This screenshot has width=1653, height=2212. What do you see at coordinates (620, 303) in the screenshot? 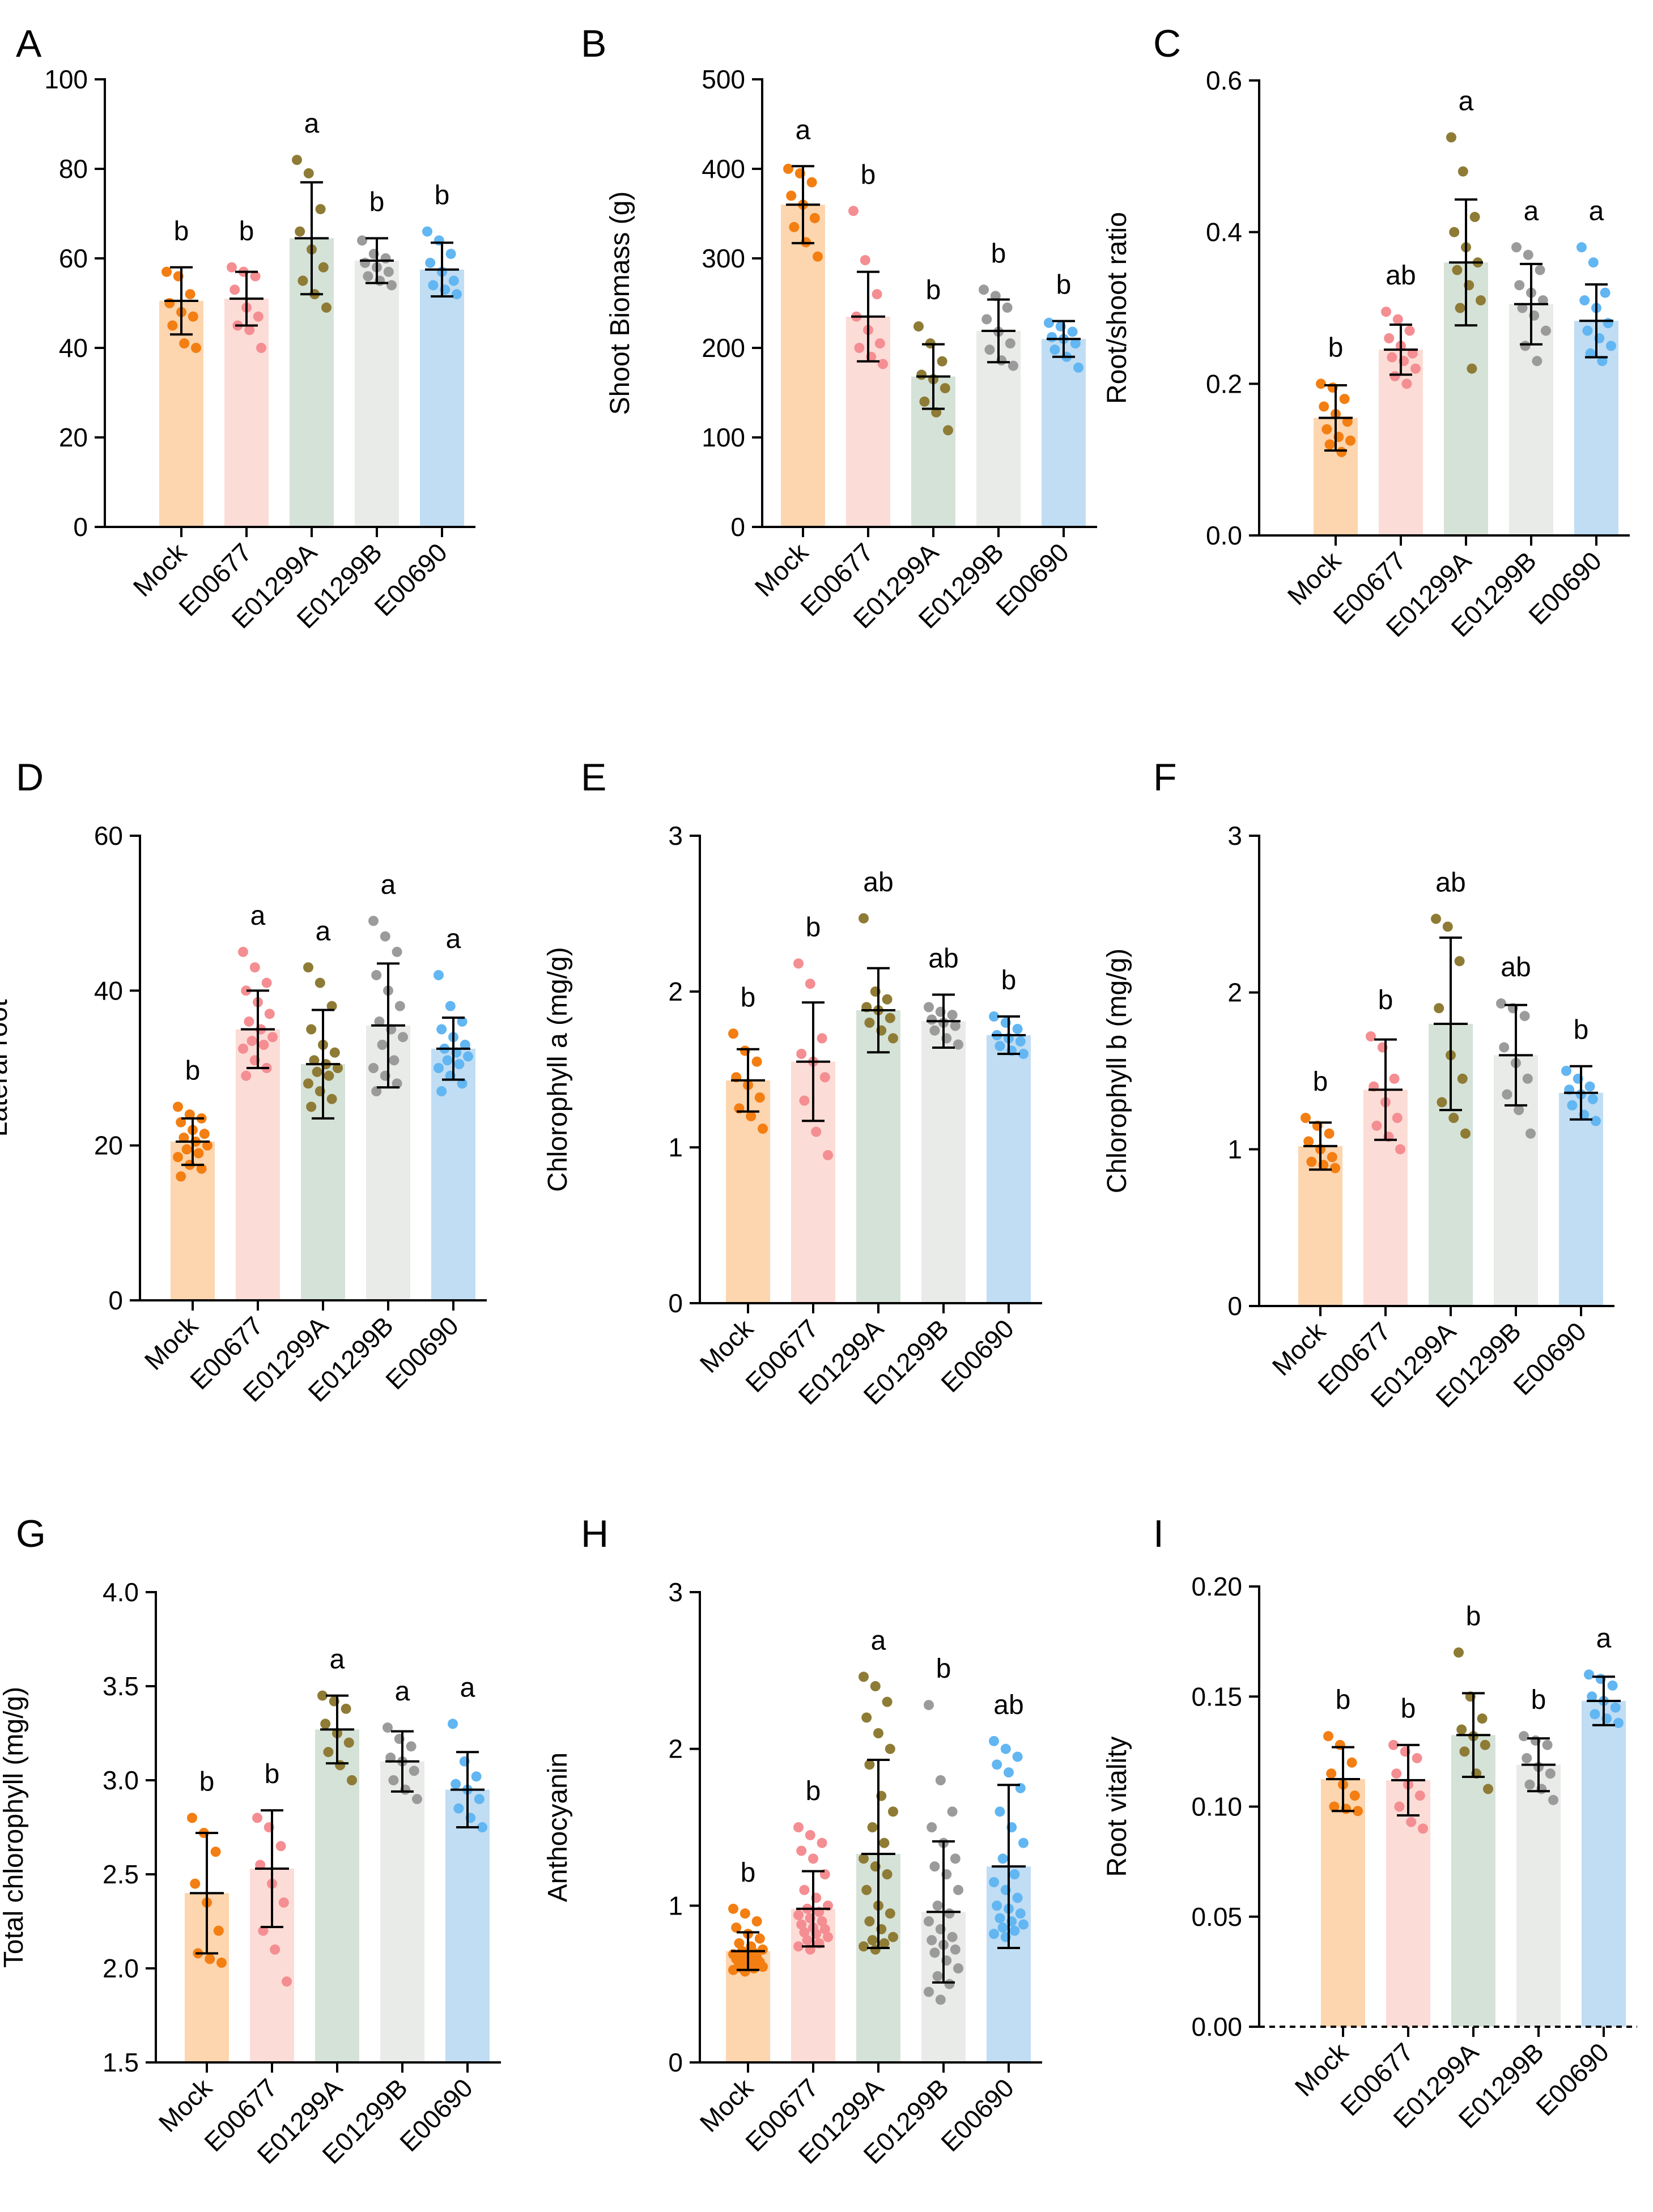
I see `y-axis-title: Shoot Biomass (g)` at bounding box center [620, 303].